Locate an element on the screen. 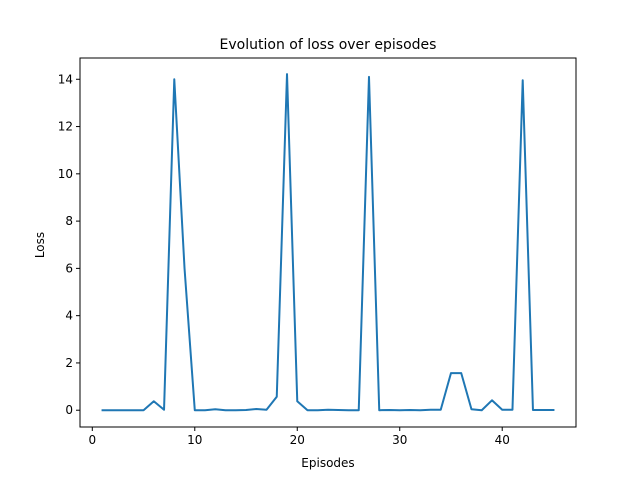  y-tick-label: 0 is located at coordinates (69, 410).